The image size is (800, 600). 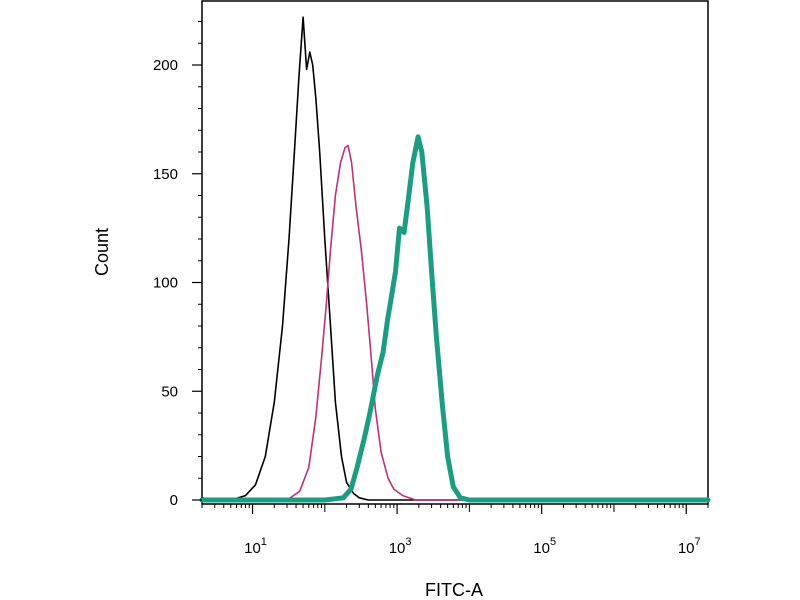 I want to click on y-axis-title: Count, so click(x=102, y=252).